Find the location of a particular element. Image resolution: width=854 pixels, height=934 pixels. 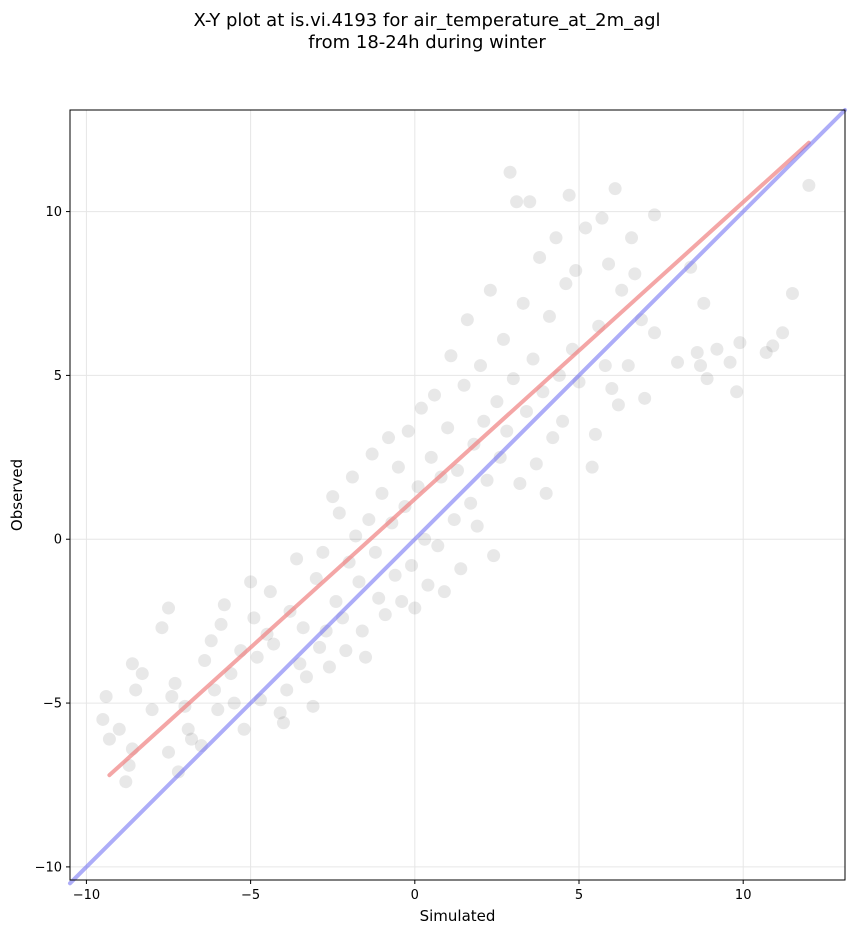

x-tick-label: 0 is located at coordinates (415, 895).